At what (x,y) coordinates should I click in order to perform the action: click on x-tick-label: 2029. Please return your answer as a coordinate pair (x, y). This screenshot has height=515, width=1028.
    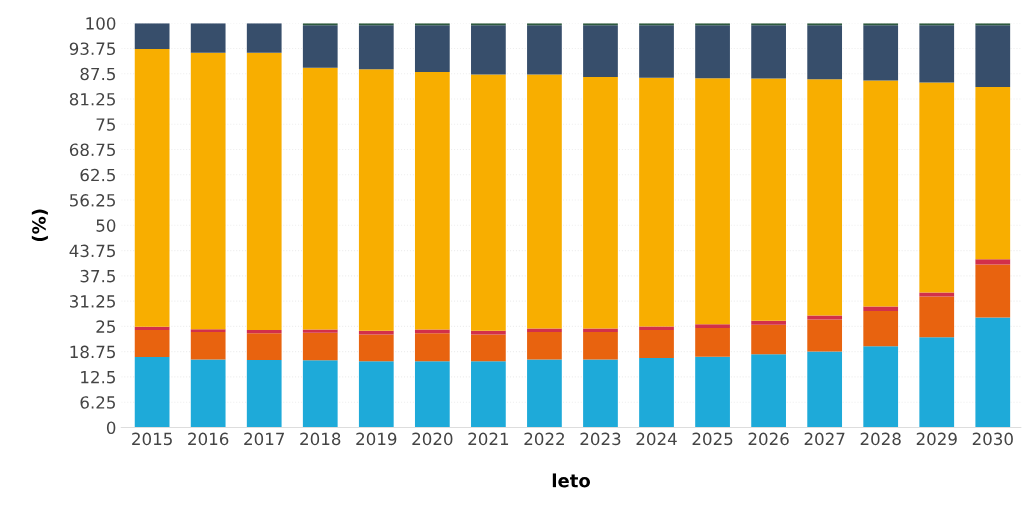
    Looking at the image, I should click on (936, 439).